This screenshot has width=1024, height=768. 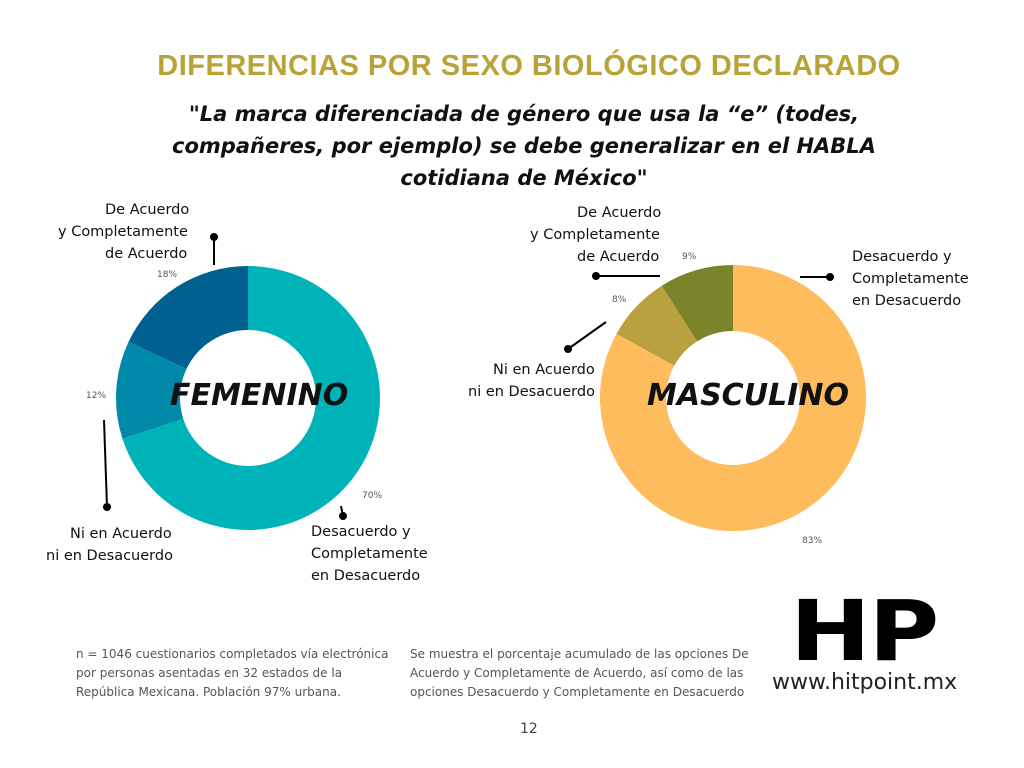 I want to click on label-fem-ni: Ni en Acuerdo, so click(x=121, y=534).